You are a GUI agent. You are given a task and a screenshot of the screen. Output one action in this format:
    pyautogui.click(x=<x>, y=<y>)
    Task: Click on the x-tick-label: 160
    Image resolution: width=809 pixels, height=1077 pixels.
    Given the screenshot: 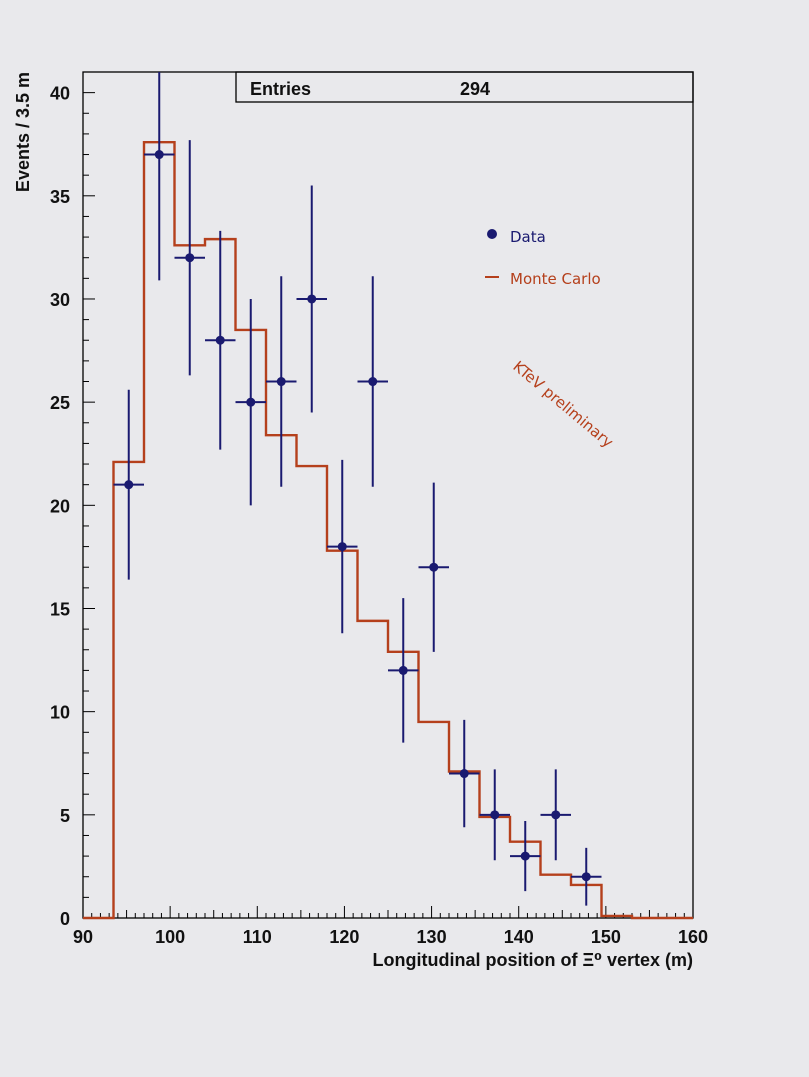 What is the action you would take?
    pyautogui.click(x=693, y=937)
    